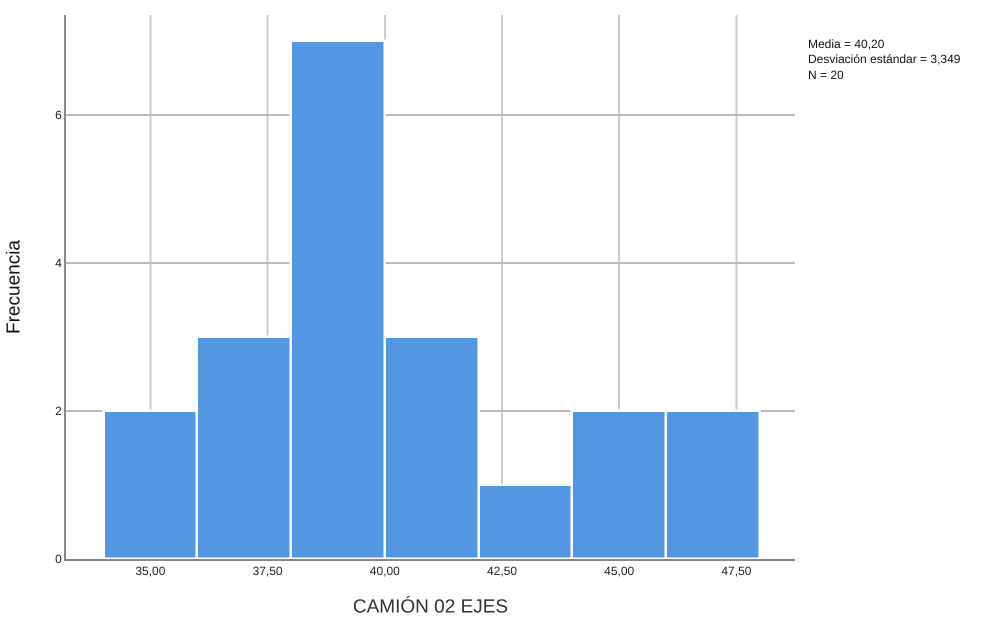  What do you see at coordinates (267, 571) in the screenshot?
I see `x-tick-label: 37,50` at bounding box center [267, 571].